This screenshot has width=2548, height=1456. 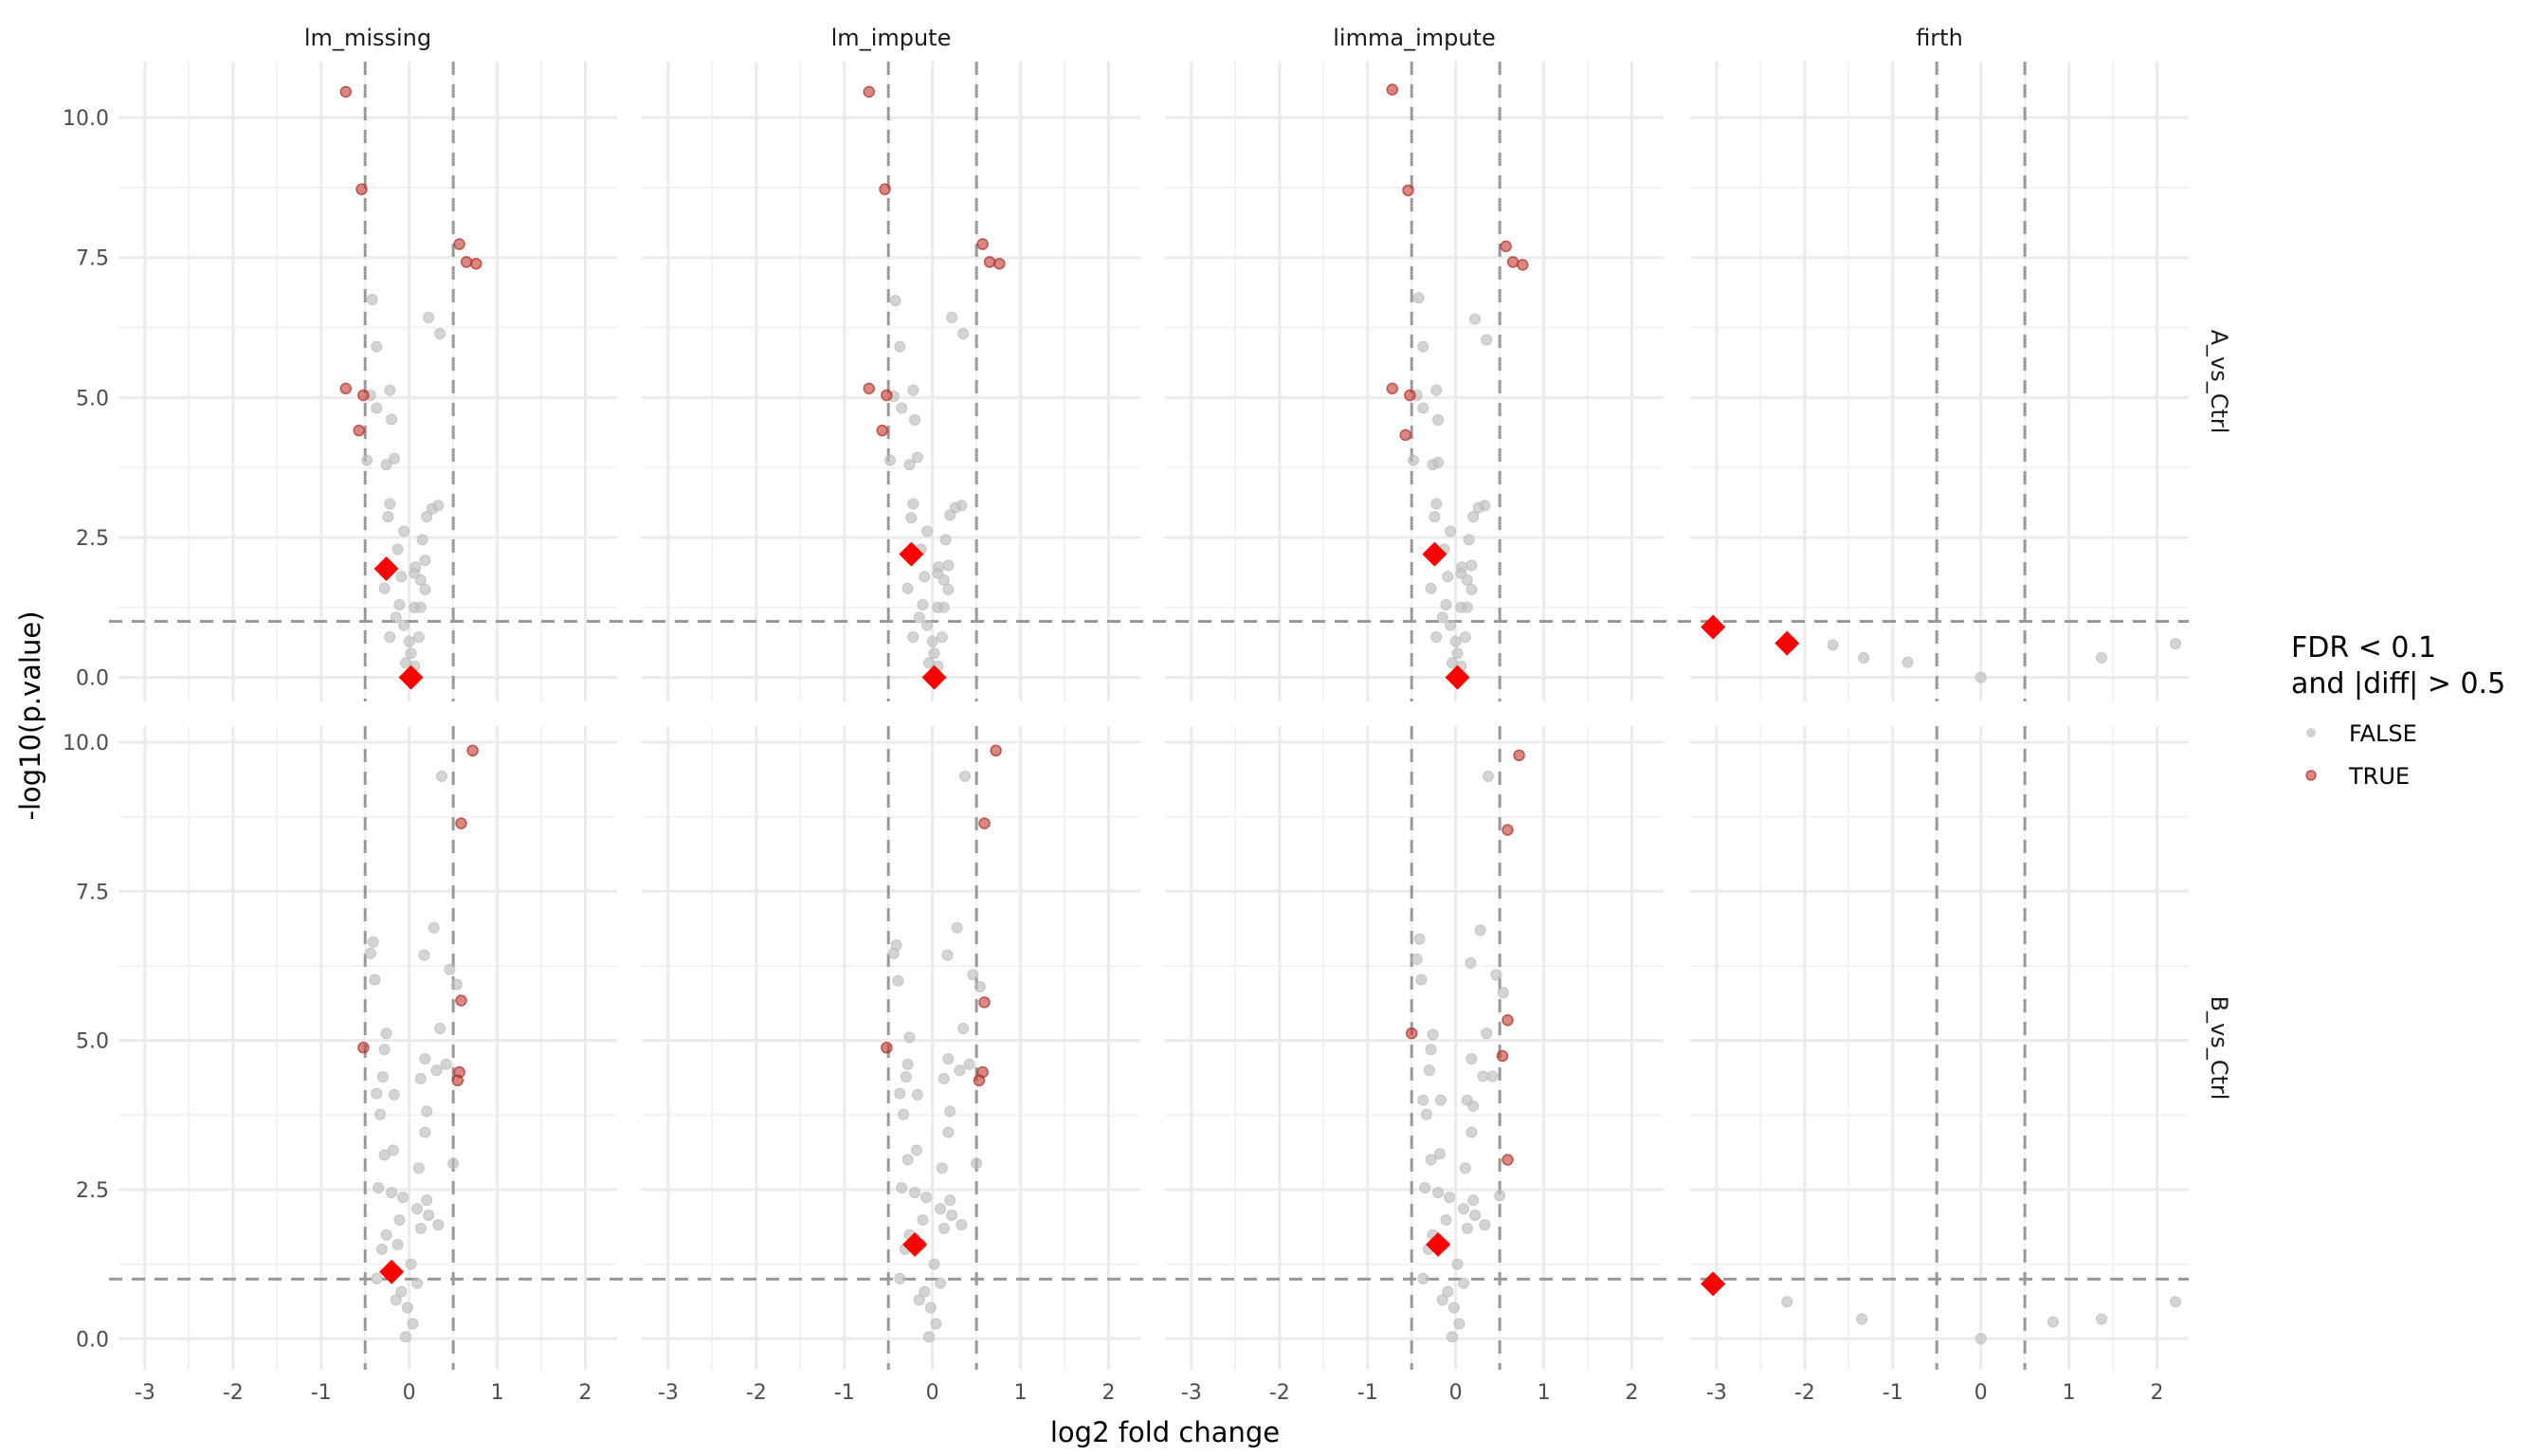 What do you see at coordinates (2398, 710) in the screenshot?
I see `legend: FDR < 0.1 and |diff| > 0.5 FALSE TRUE` at bounding box center [2398, 710].